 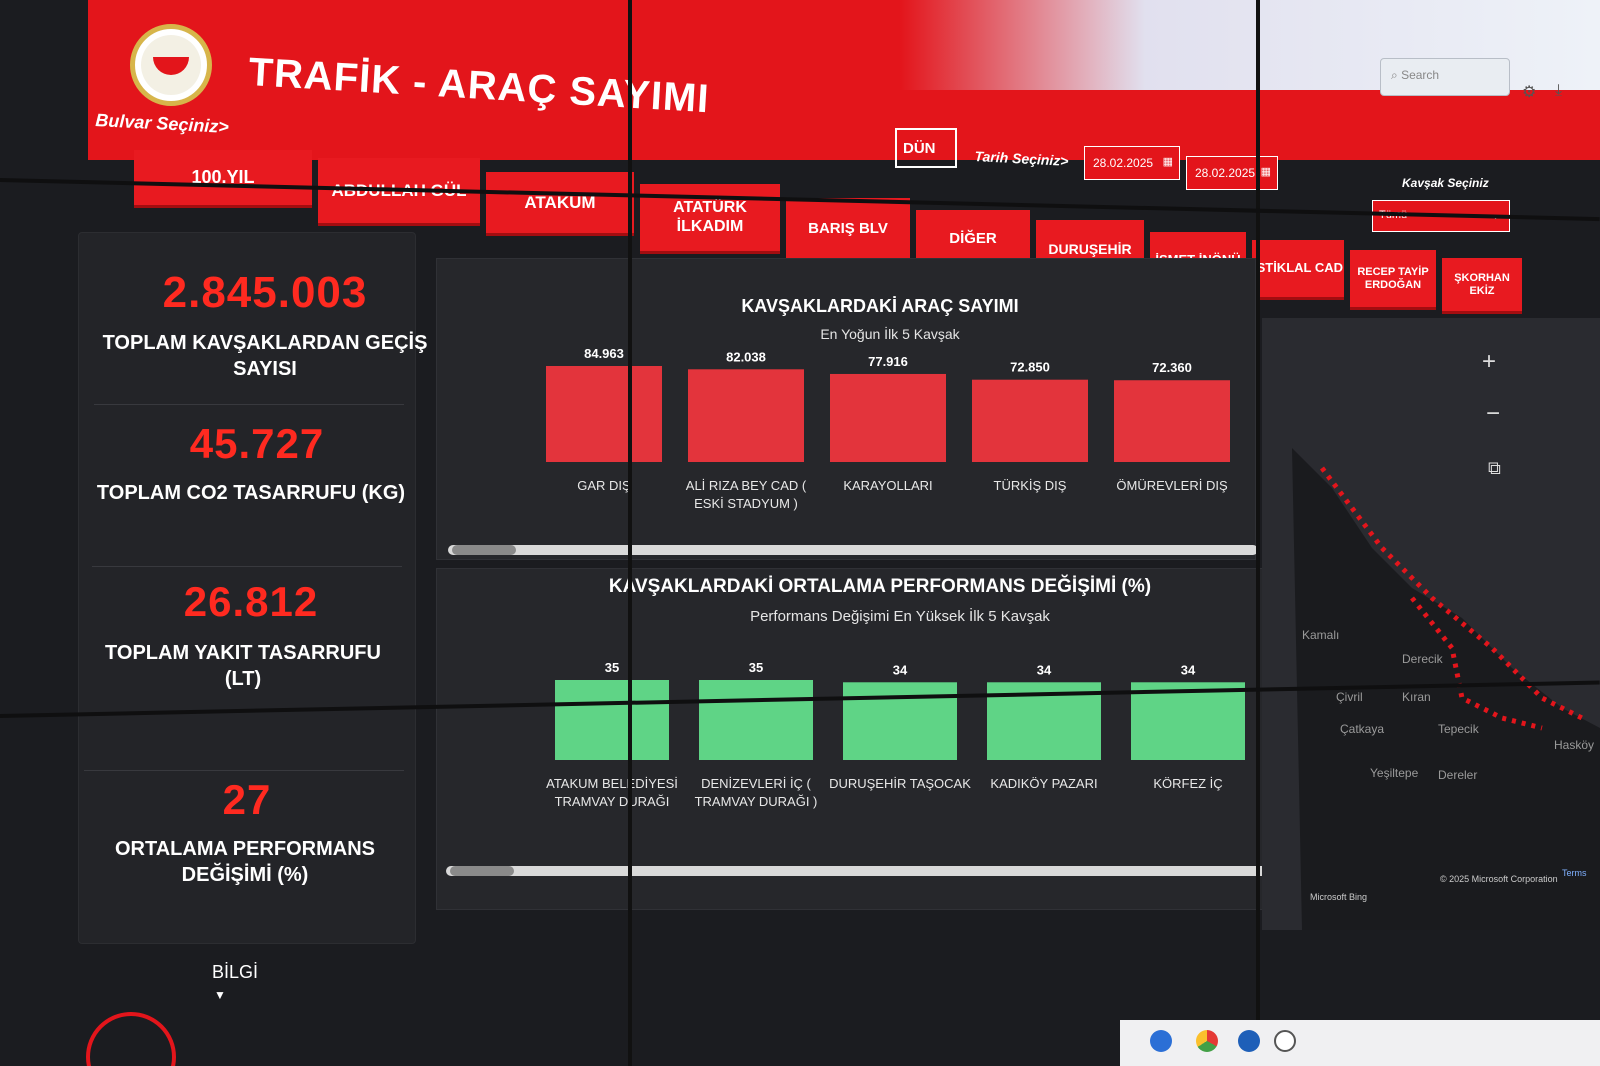 I want to click on map-place-label: Kıran, so click(x=1416, y=697).